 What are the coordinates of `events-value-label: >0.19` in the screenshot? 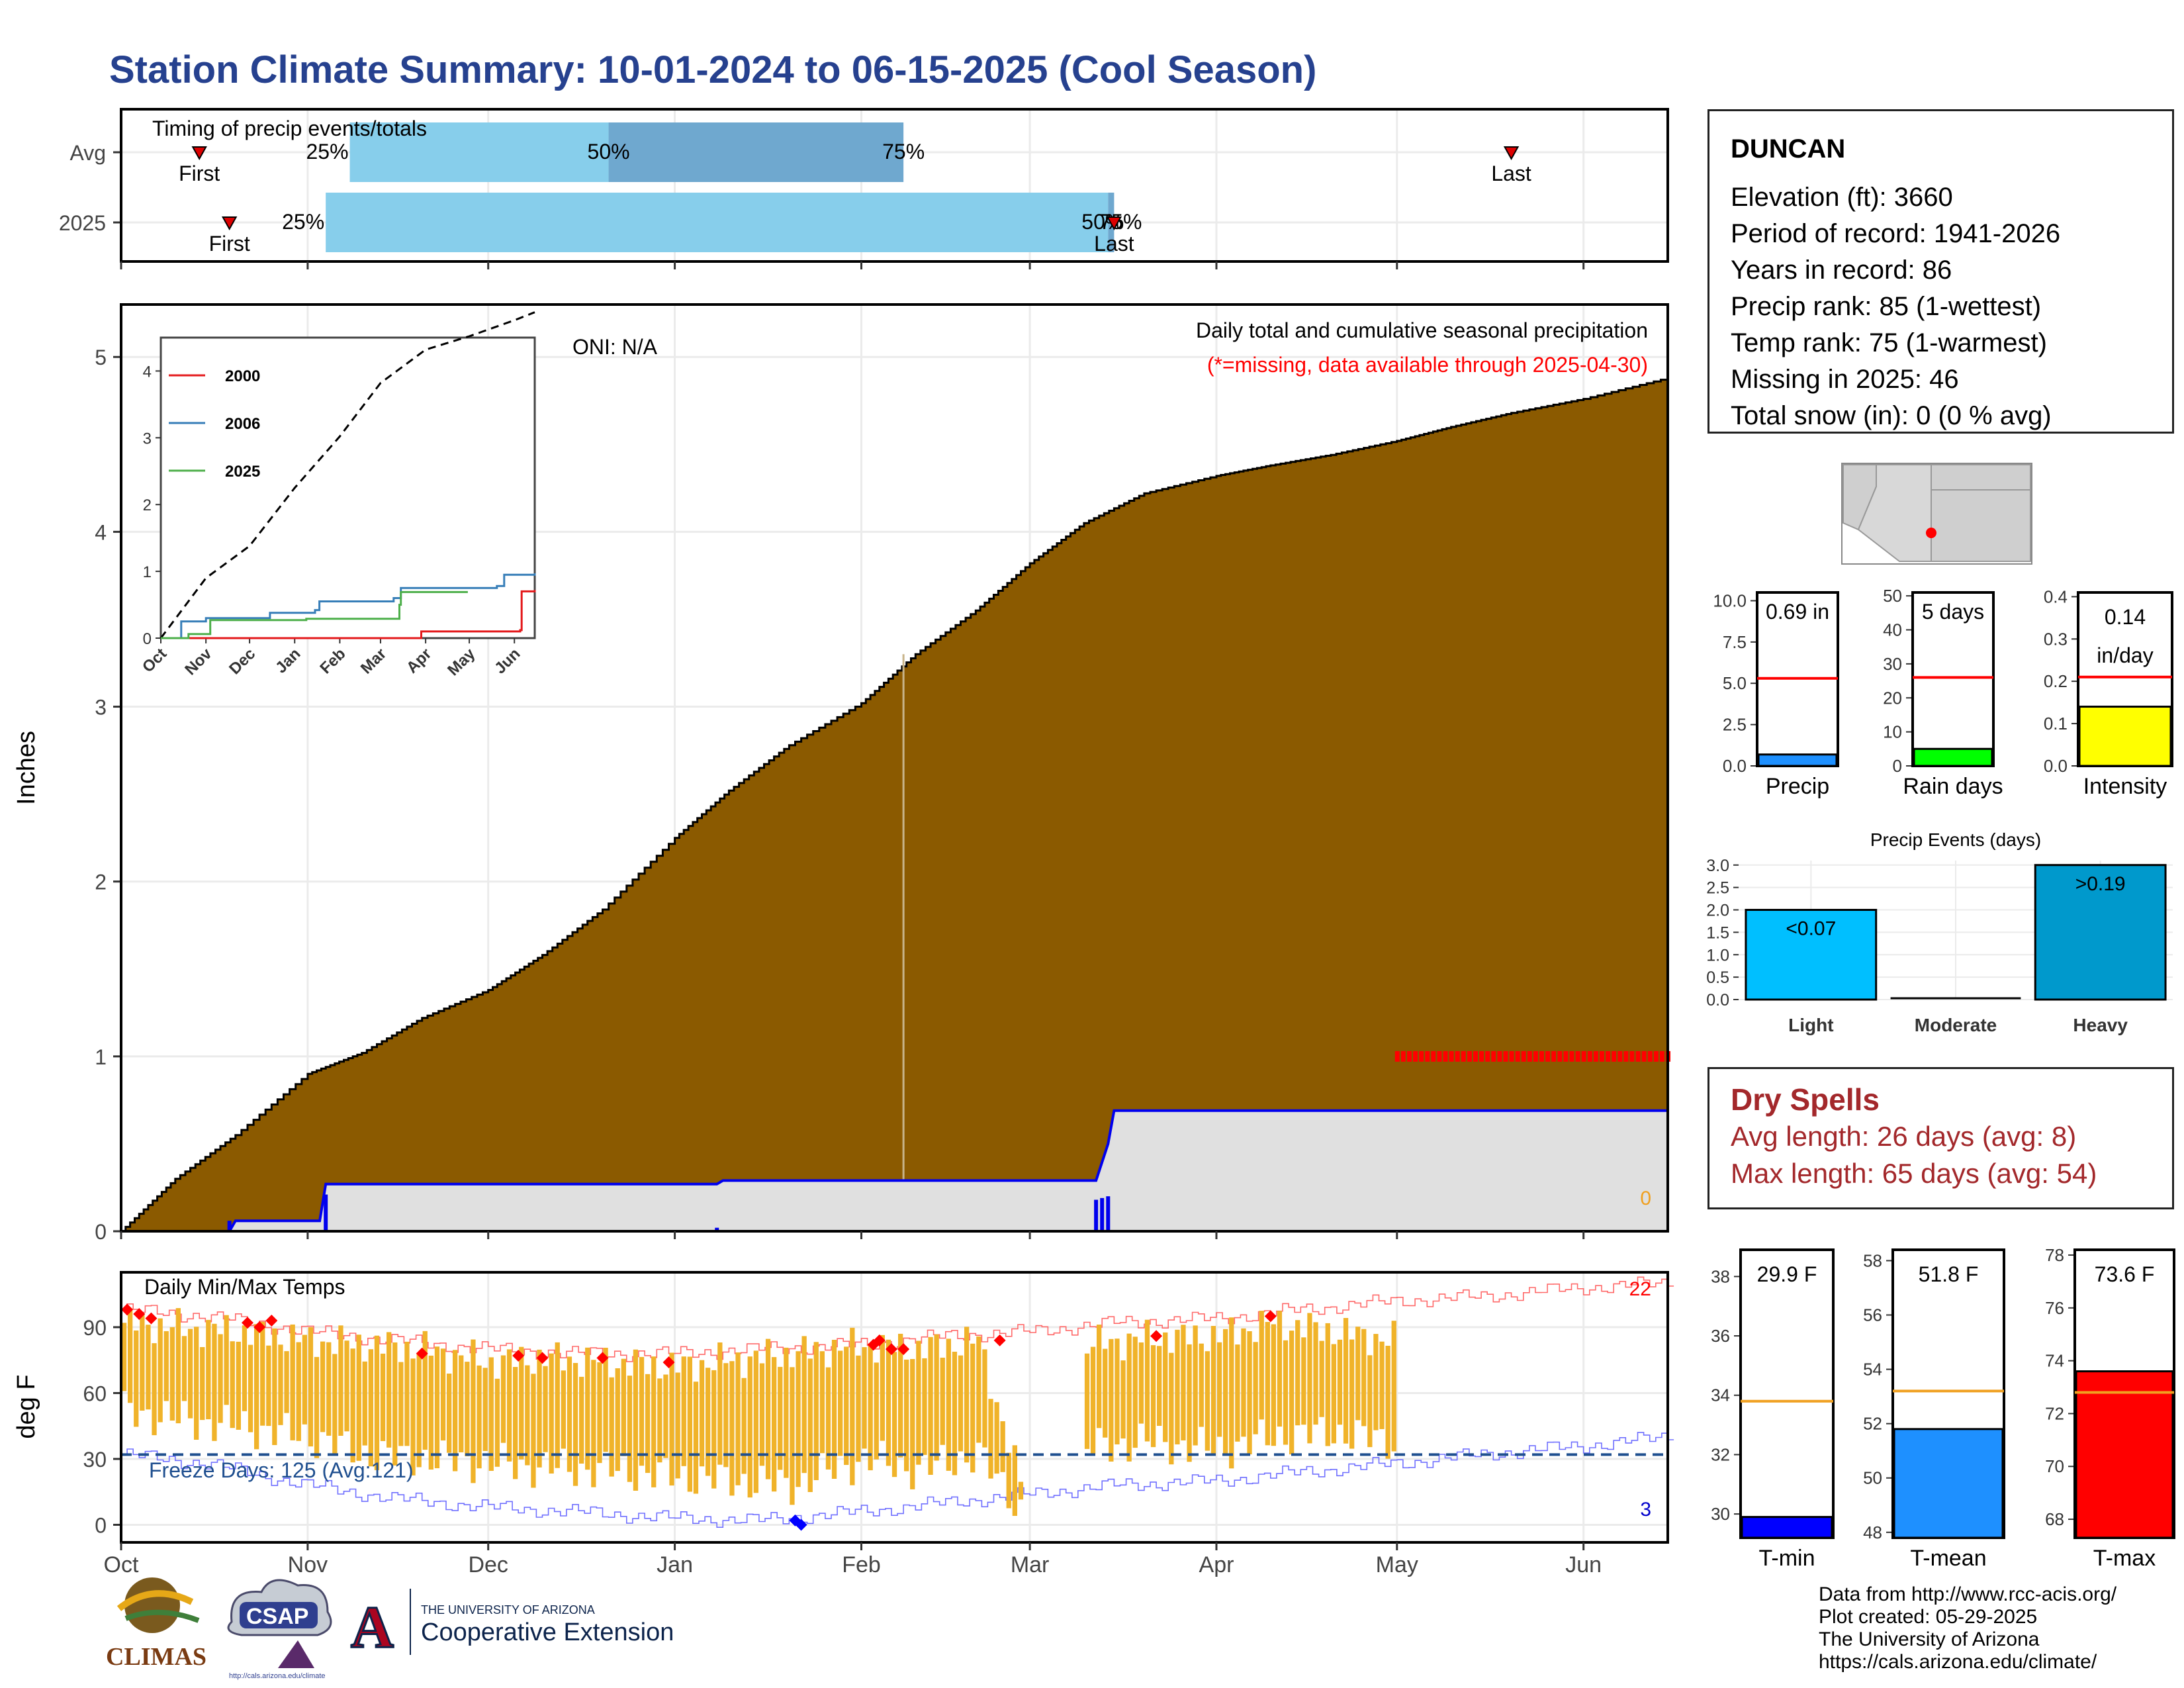 It's located at (2100, 884).